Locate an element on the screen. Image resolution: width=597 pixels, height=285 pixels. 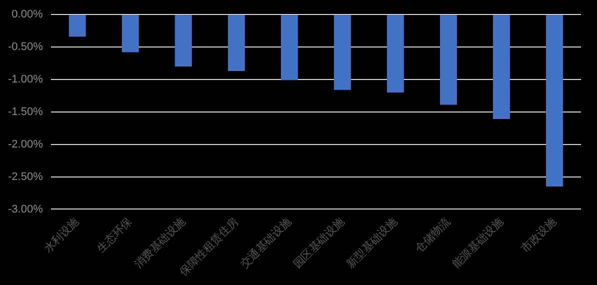
y-tick-label: 0.00% is located at coordinates (28, 14).